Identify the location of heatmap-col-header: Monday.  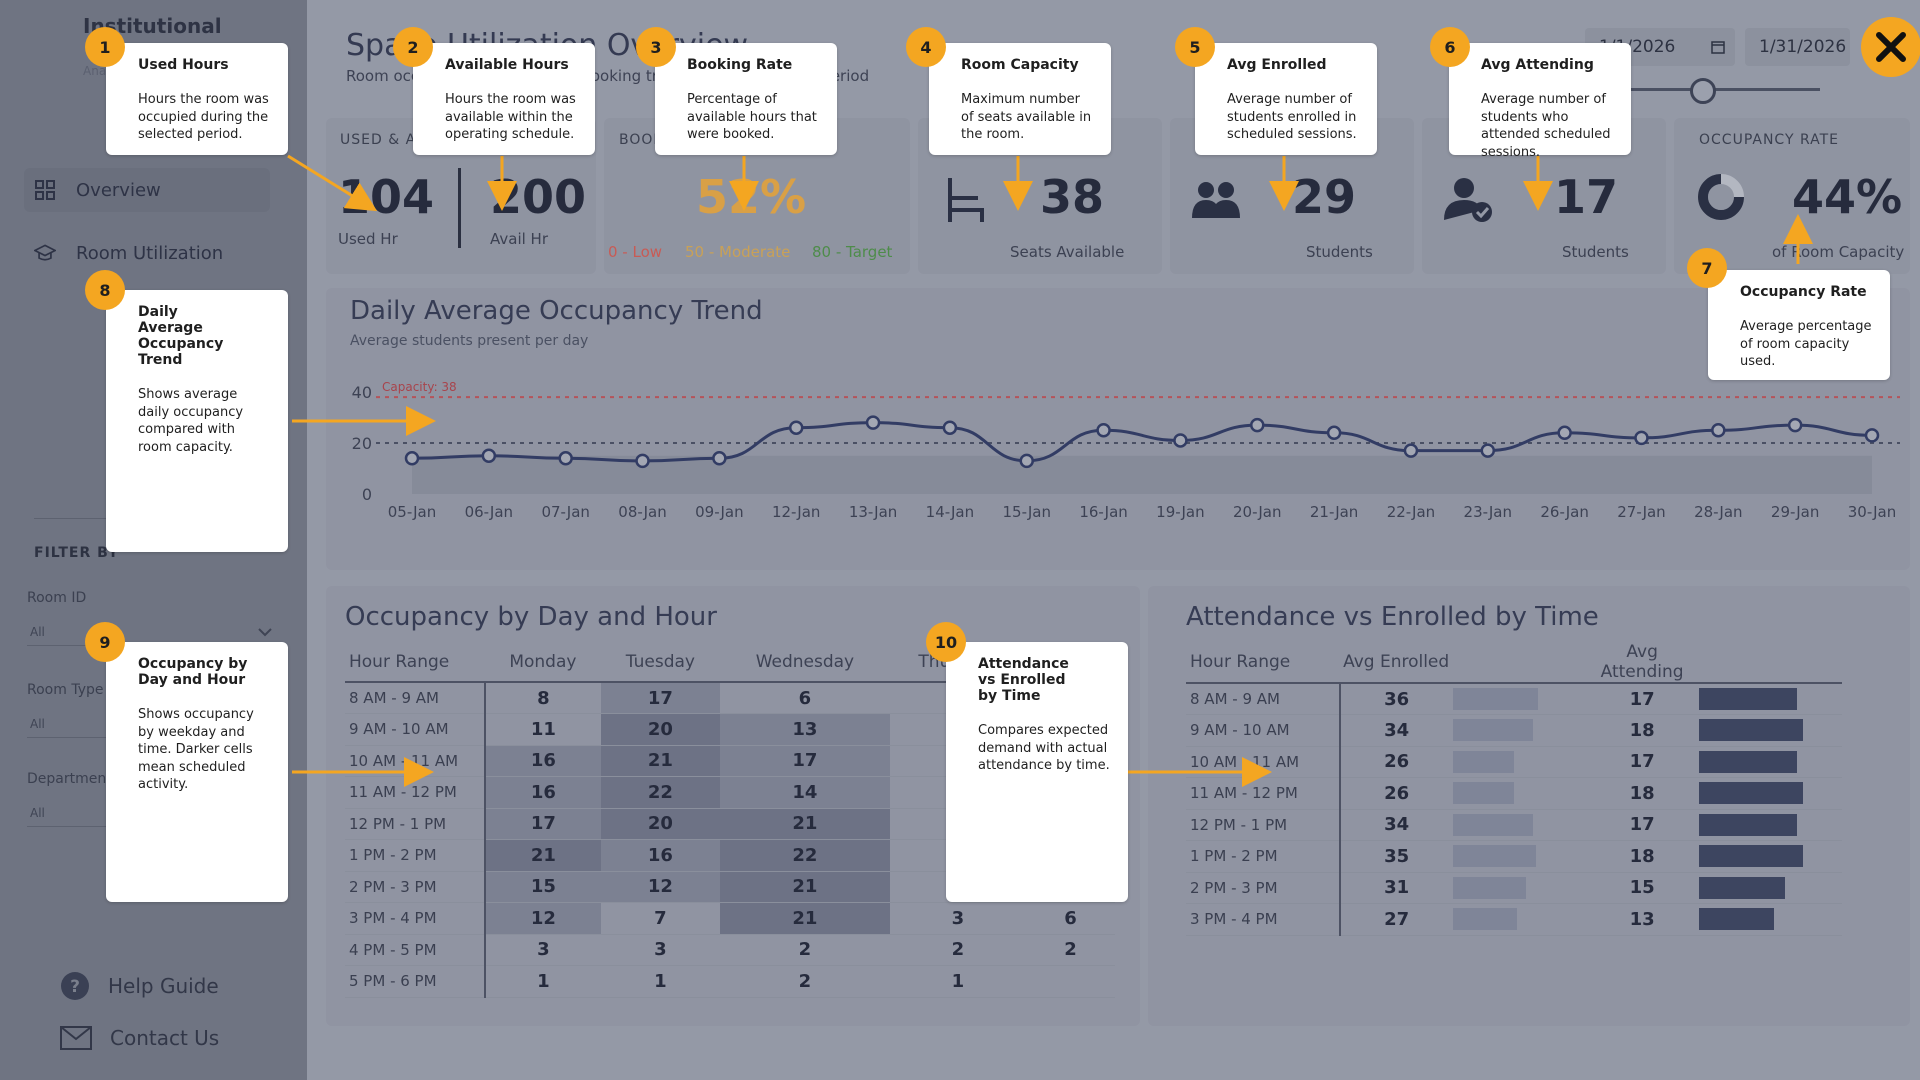
(543, 662).